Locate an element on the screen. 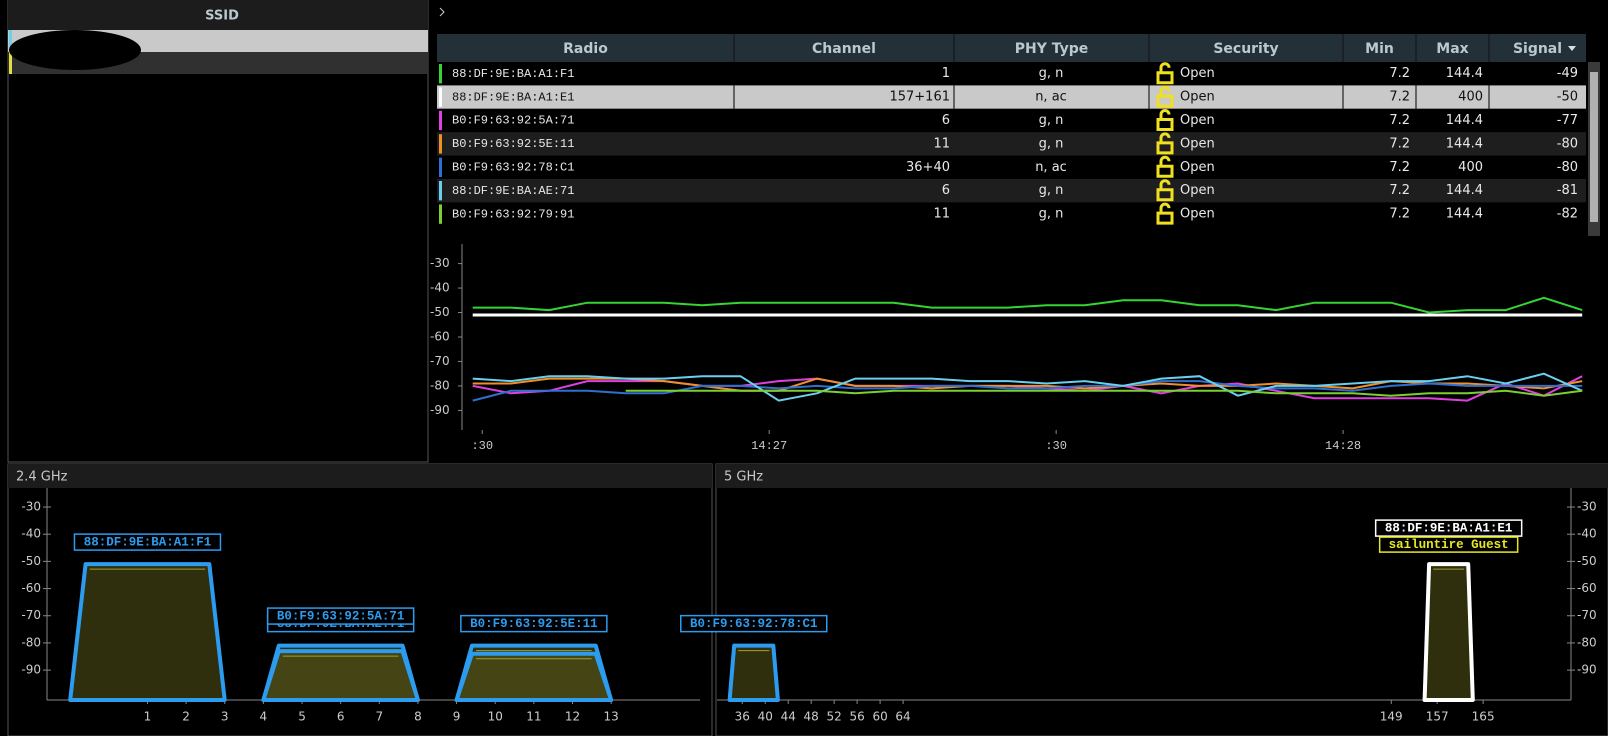 The width and height of the screenshot is (1608, 736). x-tick-label: 7 is located at coordinates (379, 717).